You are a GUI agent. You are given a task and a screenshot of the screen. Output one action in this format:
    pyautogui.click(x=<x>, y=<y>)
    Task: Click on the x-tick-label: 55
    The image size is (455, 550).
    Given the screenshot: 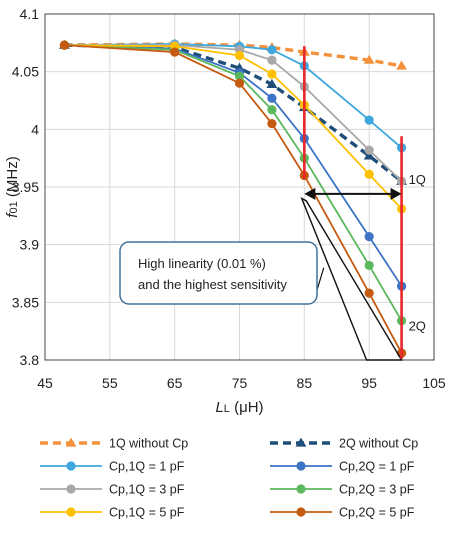 What is the action you would take?
    pyautogui.click(x=110, y=383)
    